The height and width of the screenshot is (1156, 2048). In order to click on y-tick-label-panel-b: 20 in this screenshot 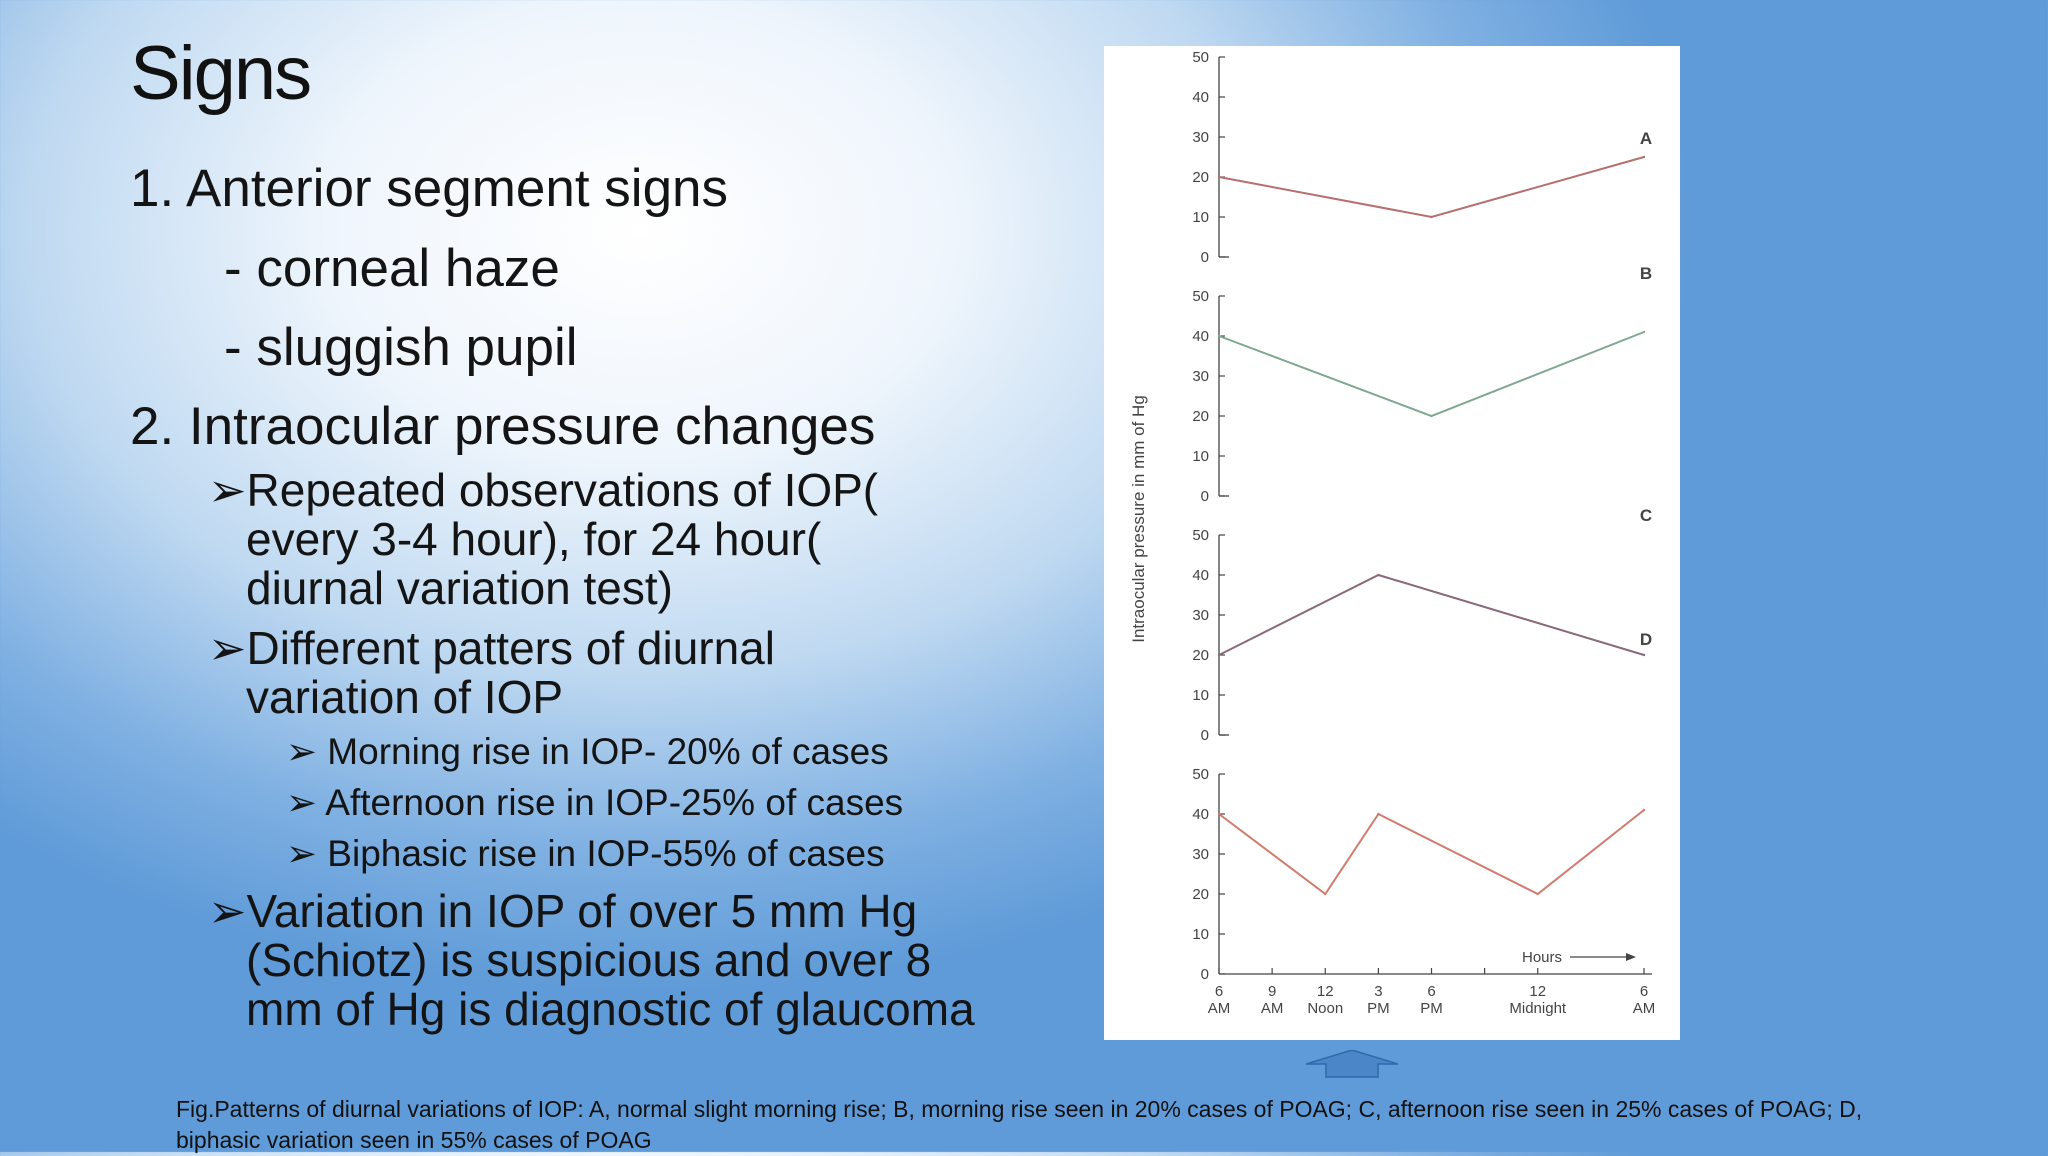, I will do `click(1200, 416)`.